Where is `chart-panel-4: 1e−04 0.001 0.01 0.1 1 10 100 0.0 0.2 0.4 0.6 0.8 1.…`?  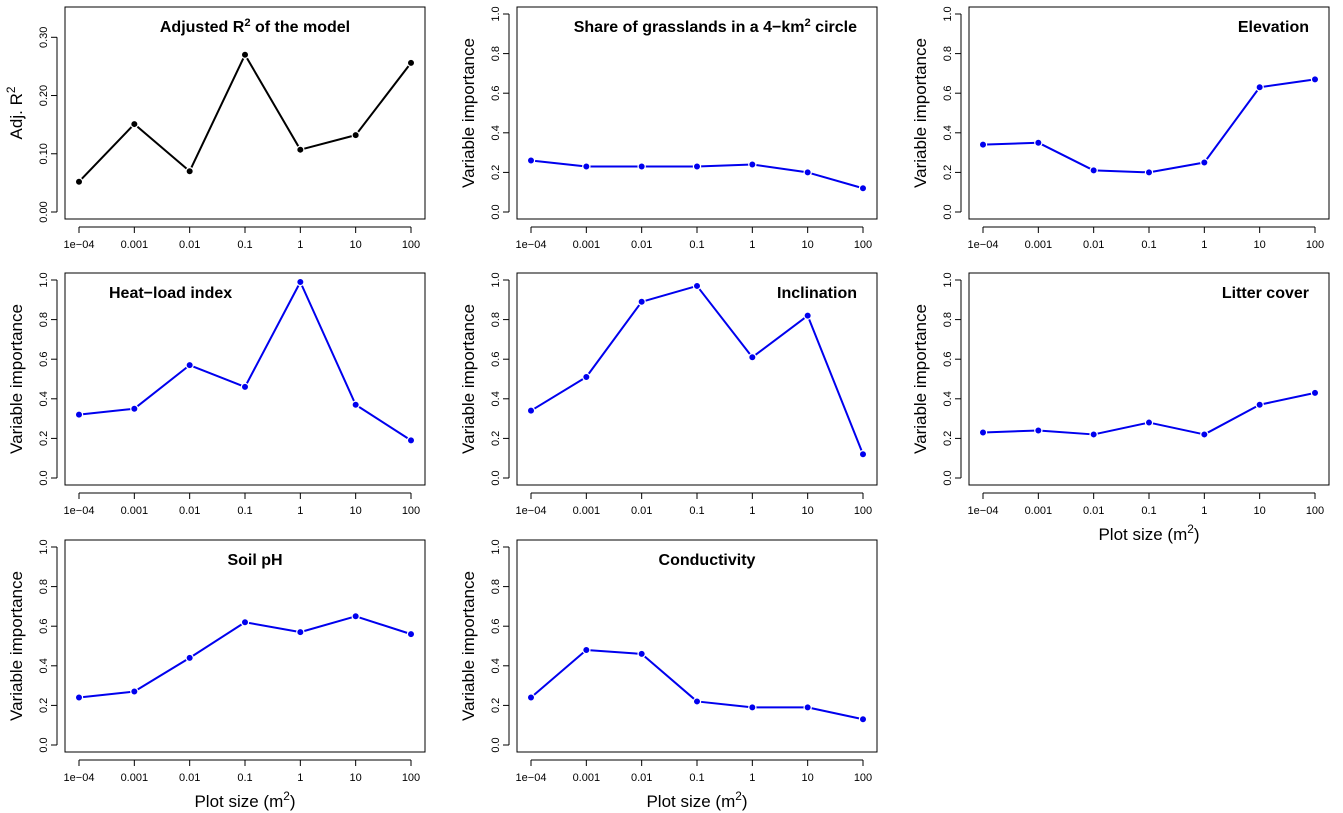
chart-panel-4: 1e−04 0.001 0.01 0.1 1 10 100 0.0 0.2 0.4 0.6 0.8 1.… is located at coordinates (216, 394).